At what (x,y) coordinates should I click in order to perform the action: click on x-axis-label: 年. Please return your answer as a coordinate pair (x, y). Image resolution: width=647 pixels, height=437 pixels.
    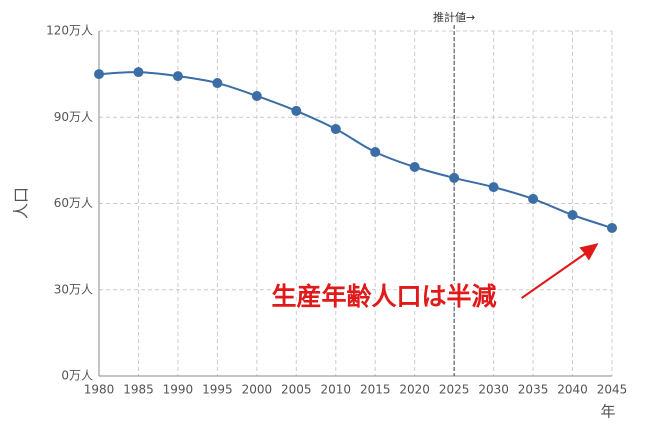
    Looking at the image, I should click on (607, 412).